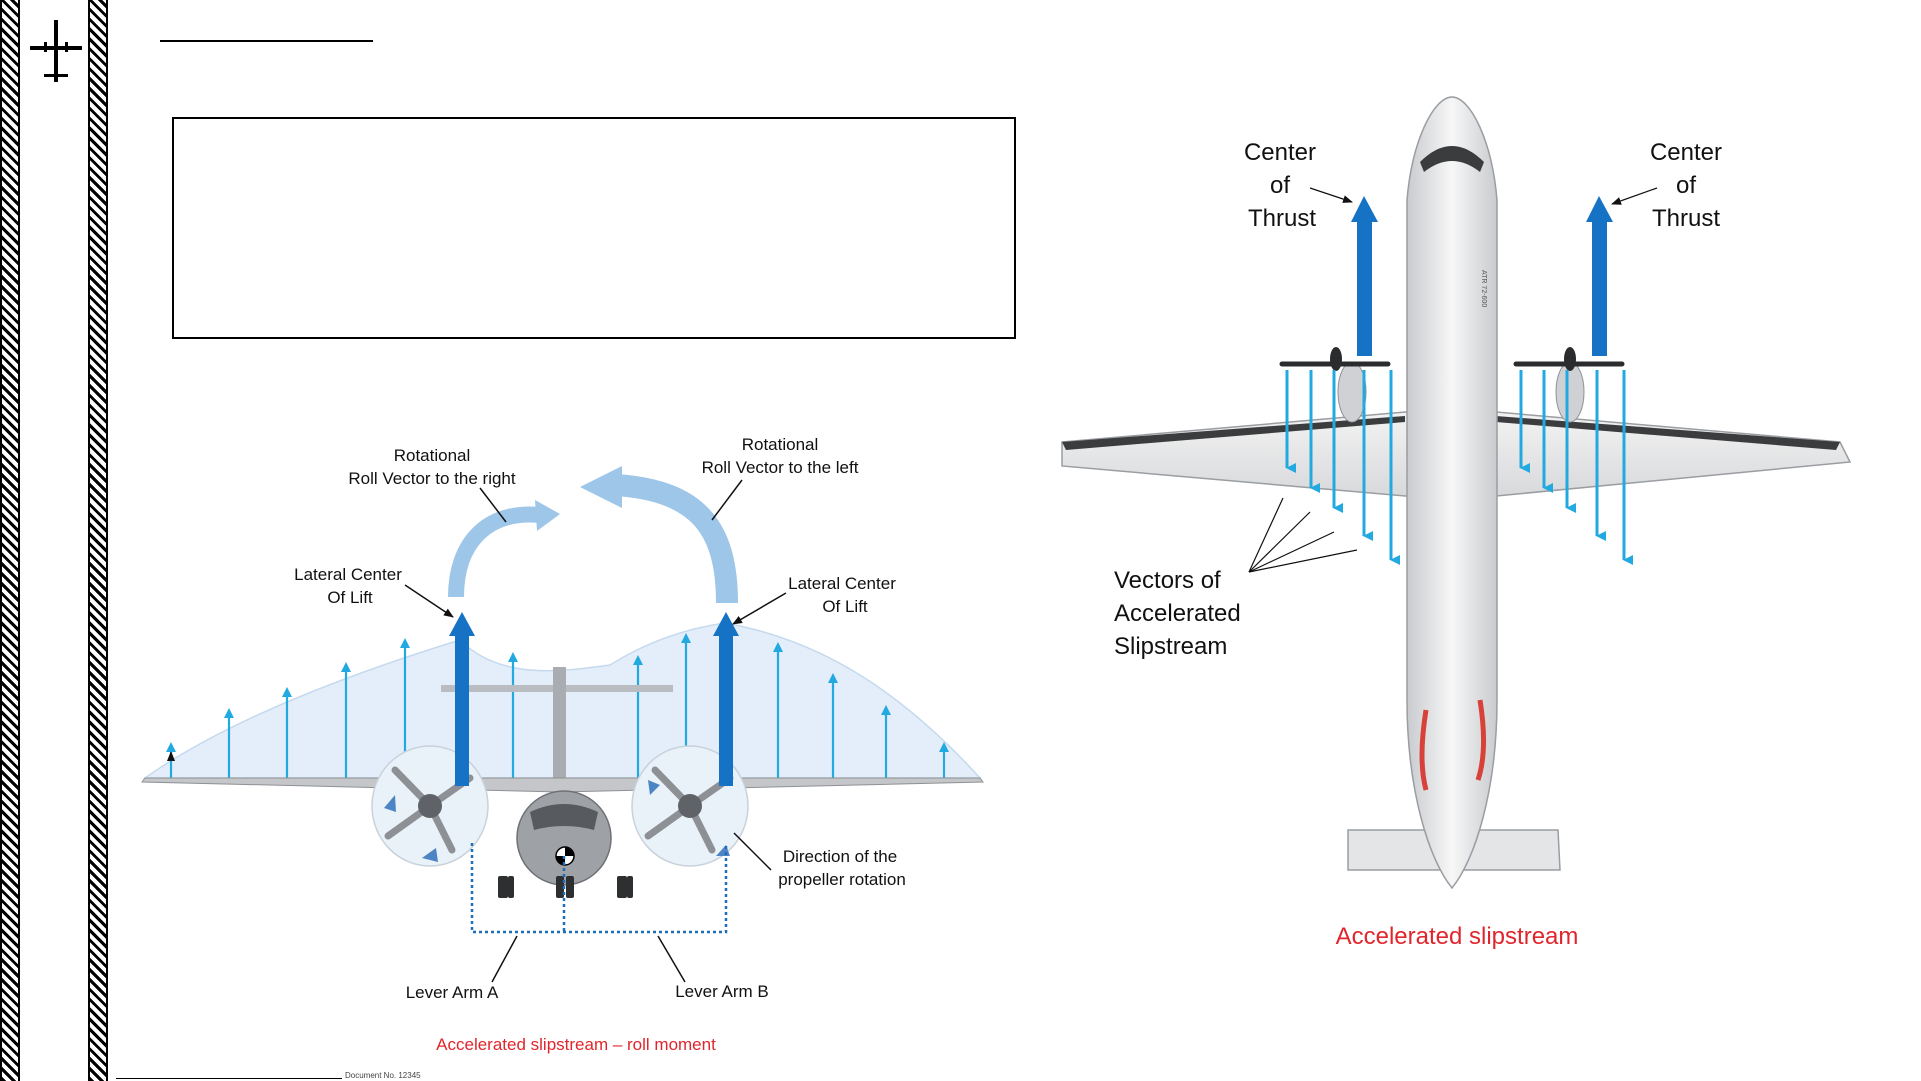  What do you see at coordinates (452, 992) in the screenshot?
I see `label-lever-arm-a: Lever Arm A` at bounding box center [452, 992].